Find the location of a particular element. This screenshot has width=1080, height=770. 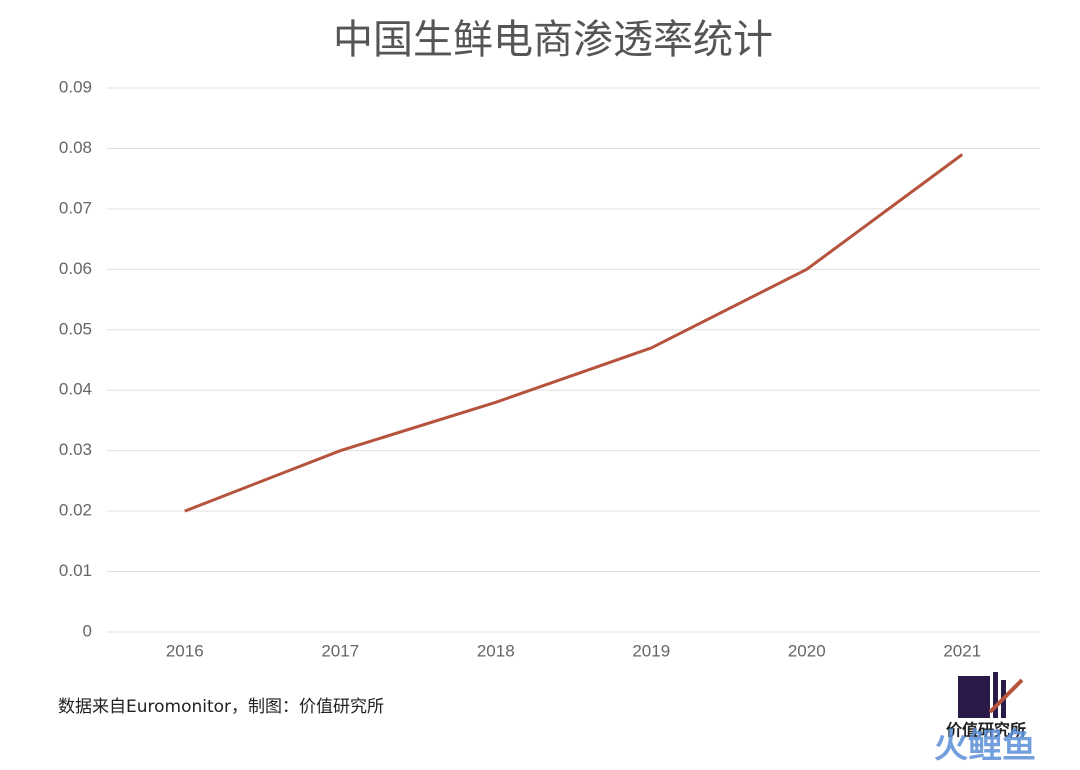

logo-bar is located at coordinates (995, 695).